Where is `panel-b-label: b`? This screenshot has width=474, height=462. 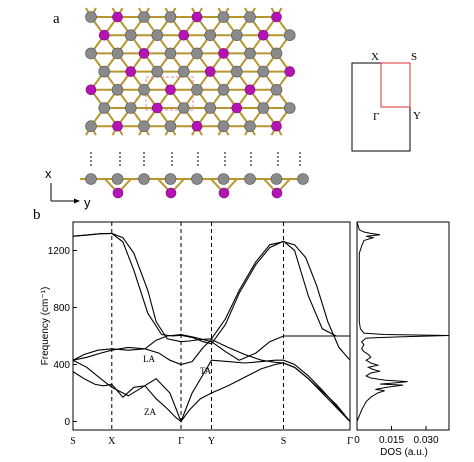
panel-b-label: b is located at coordinates (37, 215).